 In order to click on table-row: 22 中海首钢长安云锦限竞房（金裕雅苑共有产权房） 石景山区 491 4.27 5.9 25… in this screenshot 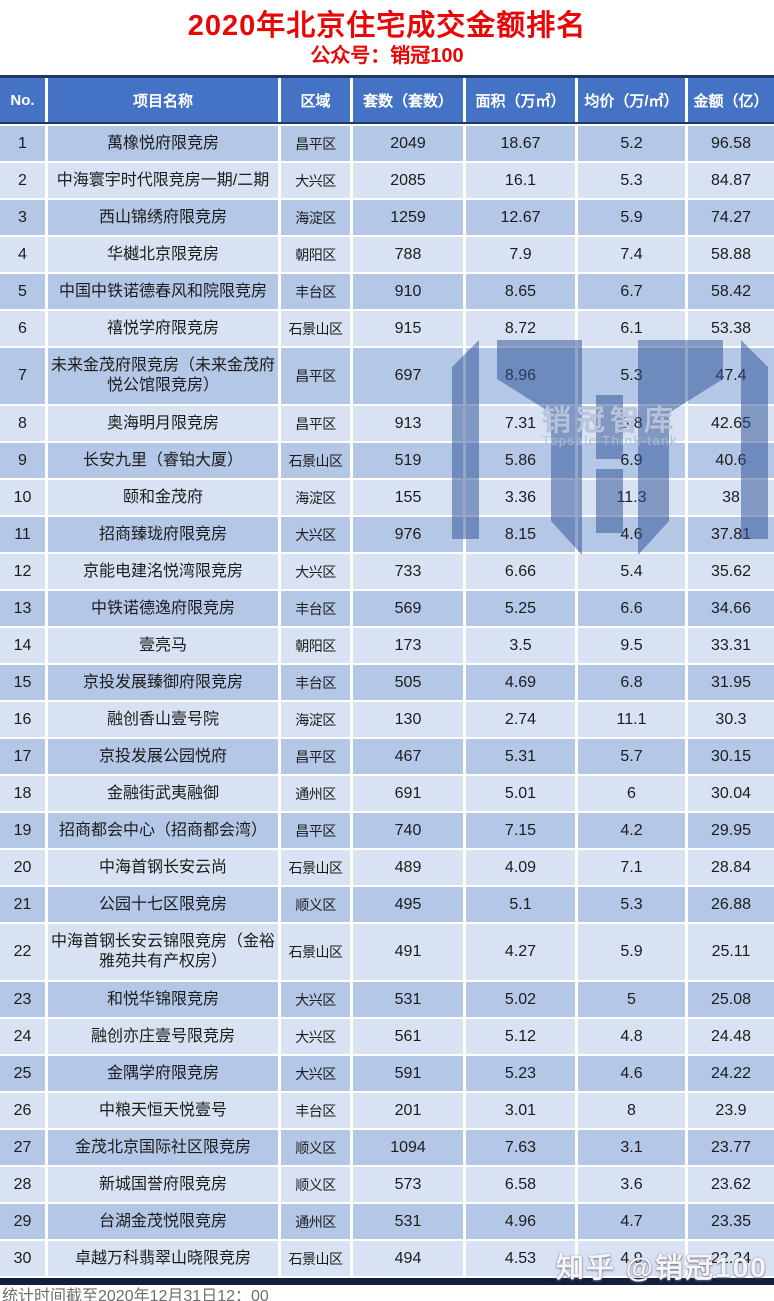, I will do `click(387, 952)`.